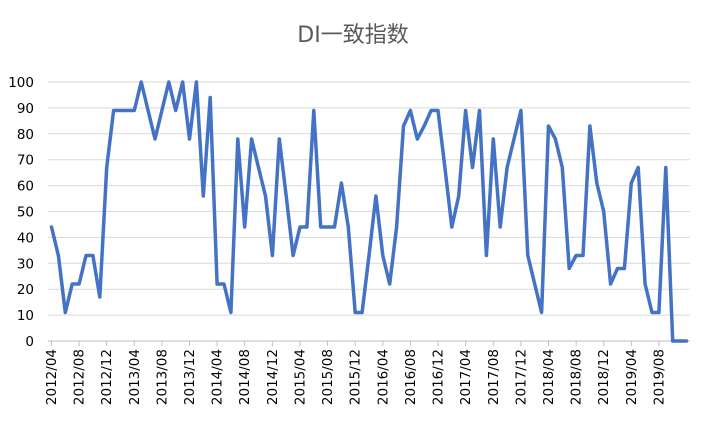 The width and height of the screenshot is (707, 422). I want to click on y-tick-label: 0, so click(29, 342).